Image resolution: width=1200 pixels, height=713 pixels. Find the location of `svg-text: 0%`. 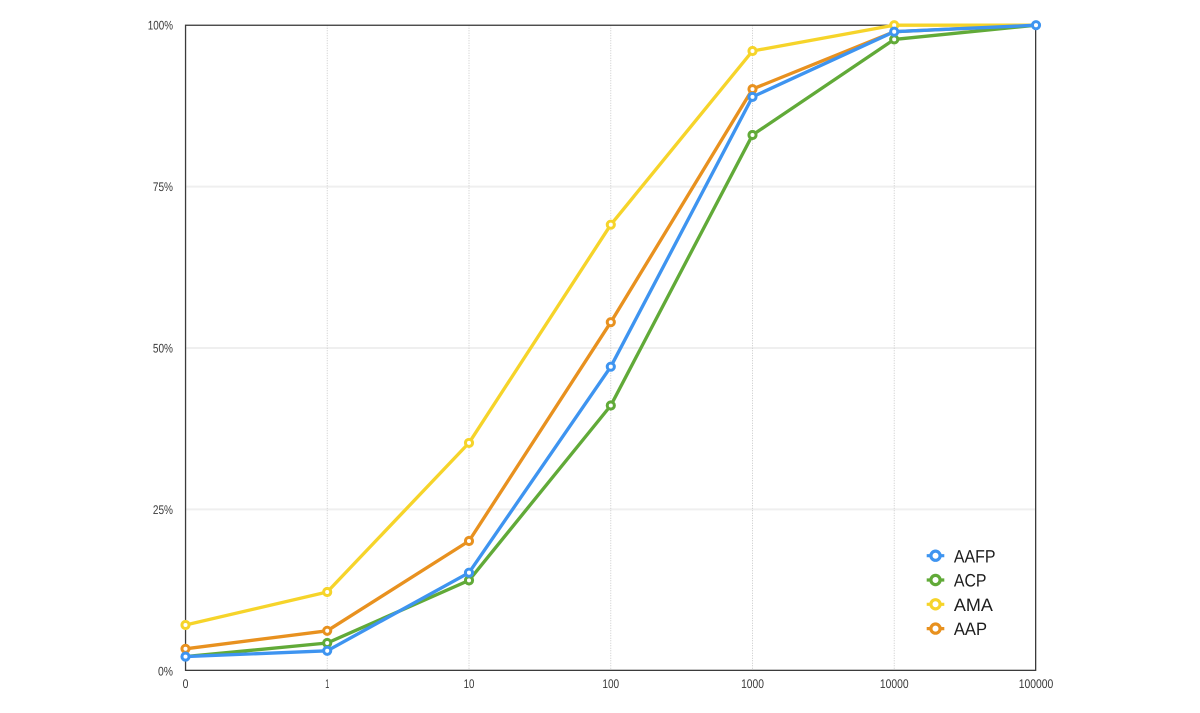

svg-text: 0% is located at coordinates (165, 671).